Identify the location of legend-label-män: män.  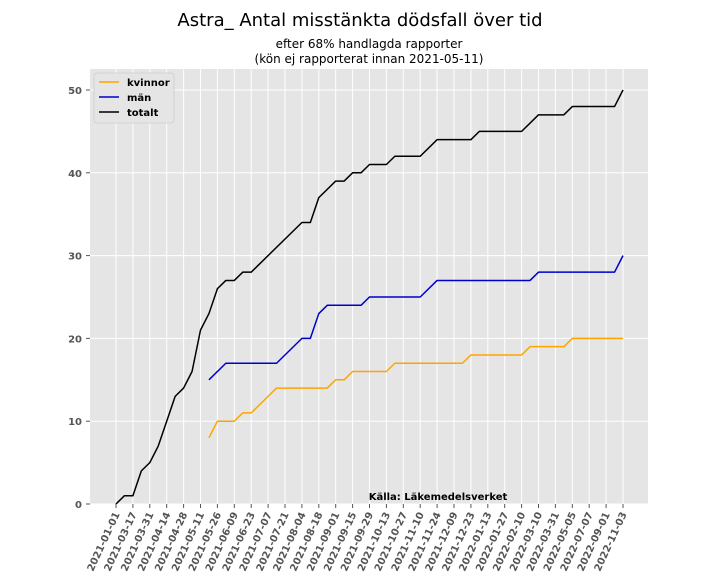
(139, 98).